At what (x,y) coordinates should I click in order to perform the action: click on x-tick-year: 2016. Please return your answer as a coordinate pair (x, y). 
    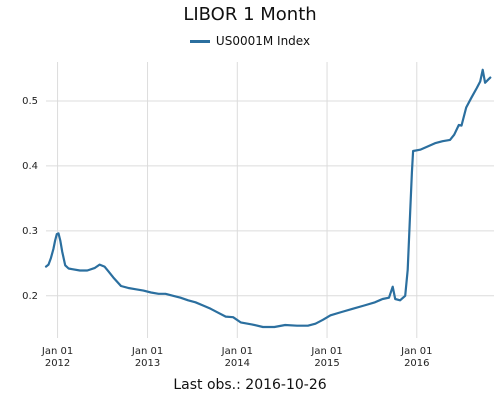
    Looking at the image, I should click on (416, 363).